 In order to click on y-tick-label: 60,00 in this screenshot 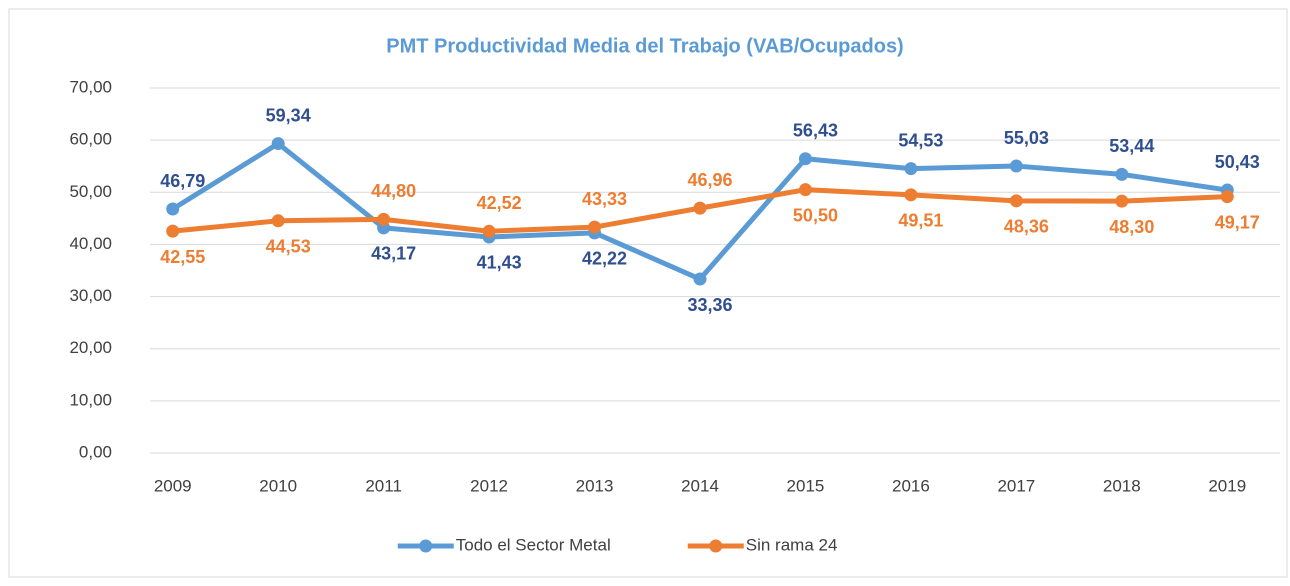, I will do `click(90, 139)`.